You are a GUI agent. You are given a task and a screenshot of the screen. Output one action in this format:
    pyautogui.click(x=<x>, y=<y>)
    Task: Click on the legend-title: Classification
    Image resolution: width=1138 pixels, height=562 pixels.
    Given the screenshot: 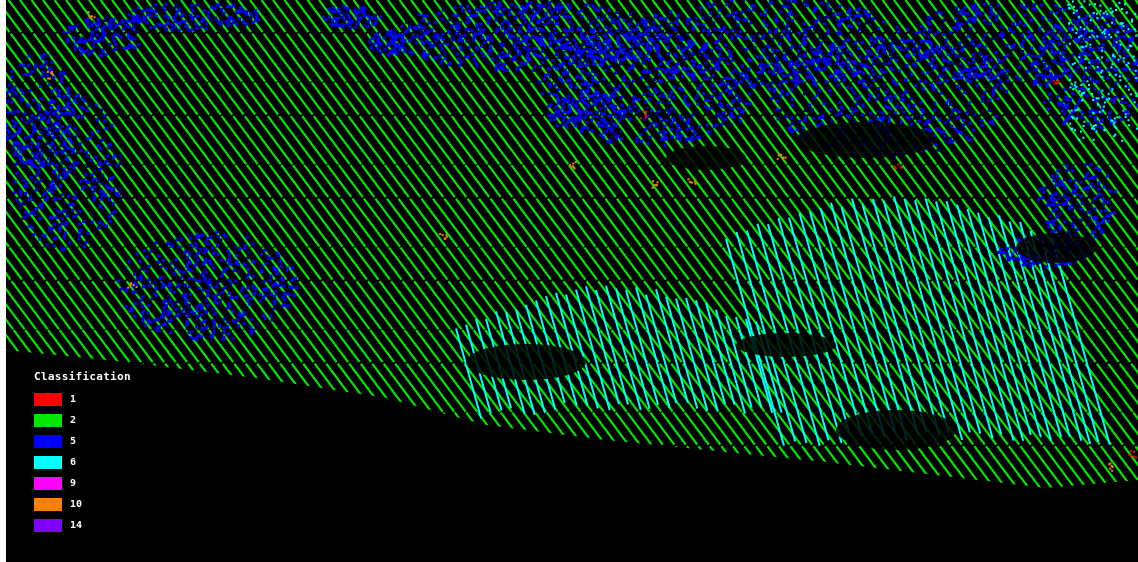 What is the action you would take?
    pyautogui.click(x=82, y=376)
    